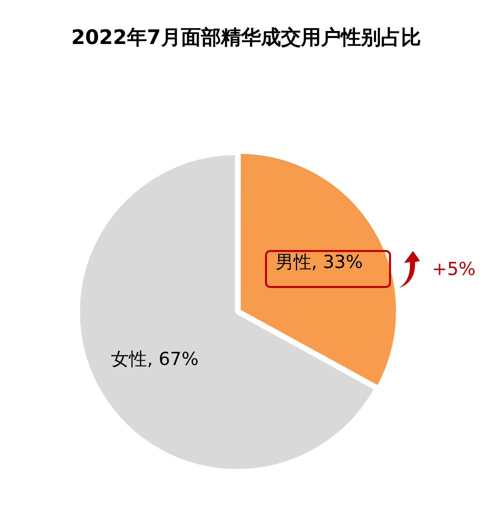 This screenshot has height=512, width=492. What do you see at coordinates (246, 37) in the screenshot?
I see `chart-title: 2022年7月面部精华成交用户性别占比` at bounding box center [246, 37].